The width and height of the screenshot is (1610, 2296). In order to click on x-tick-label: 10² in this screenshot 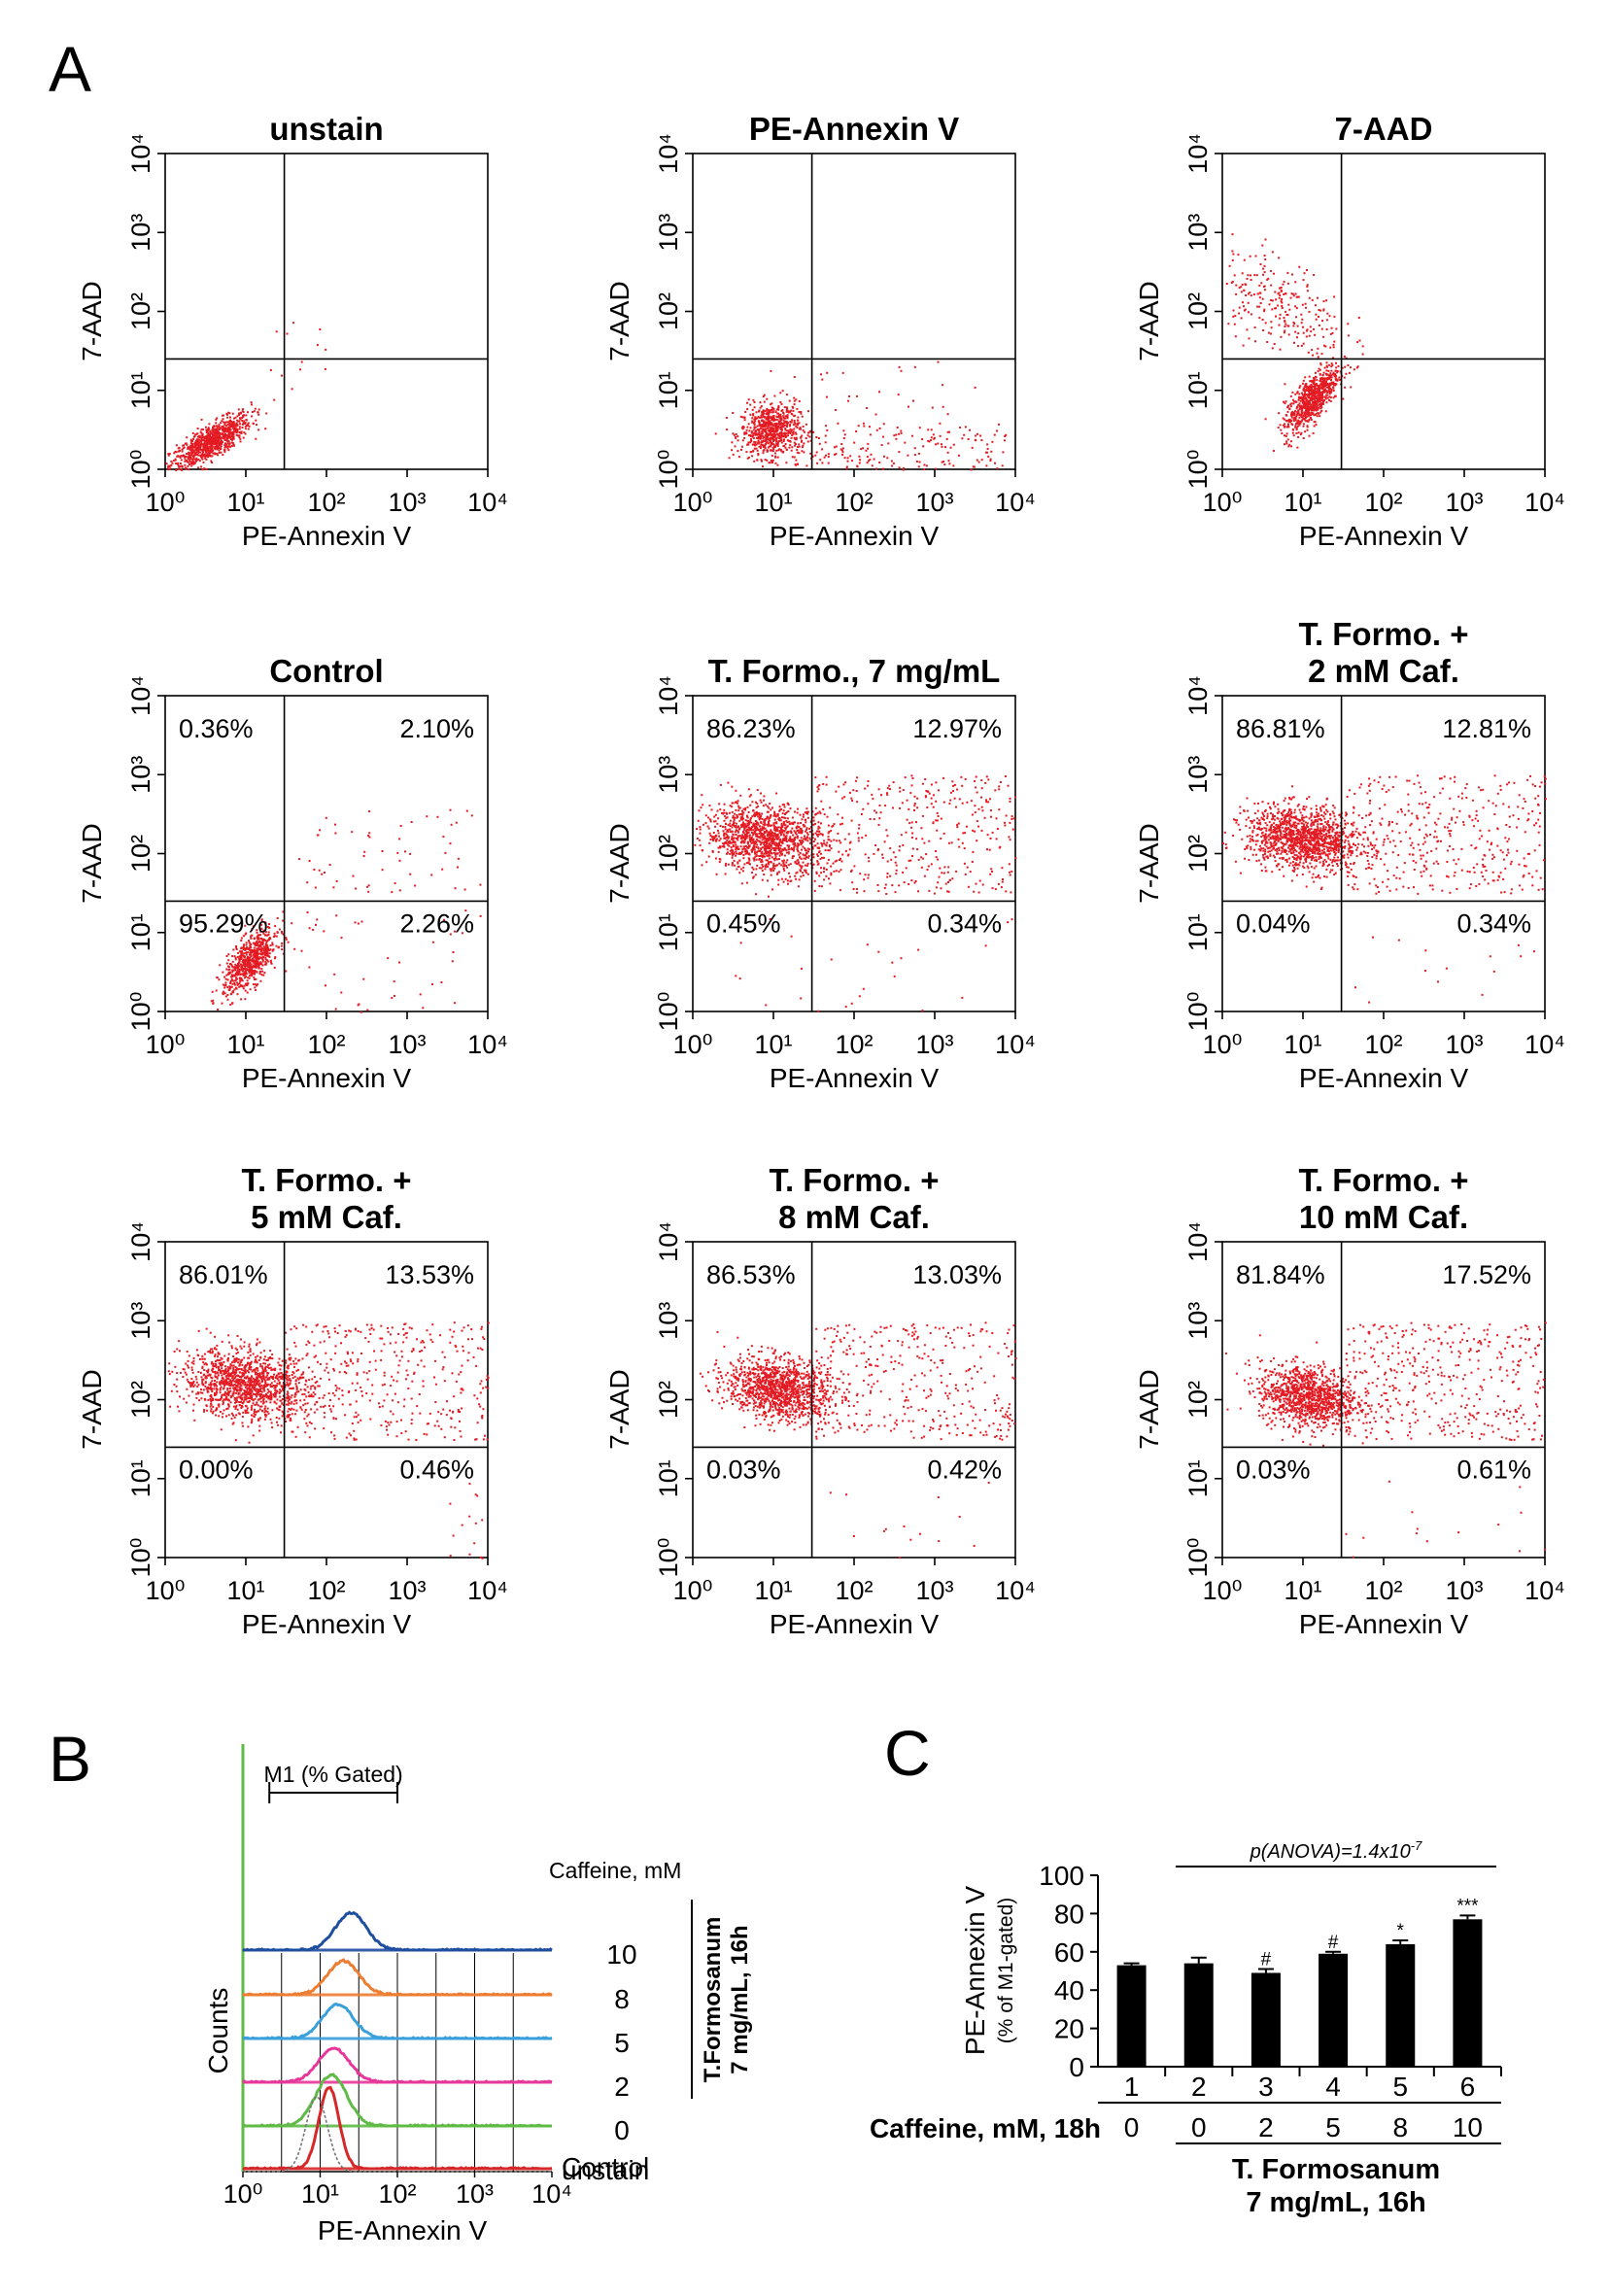, I will do `click(326, 1044)`.